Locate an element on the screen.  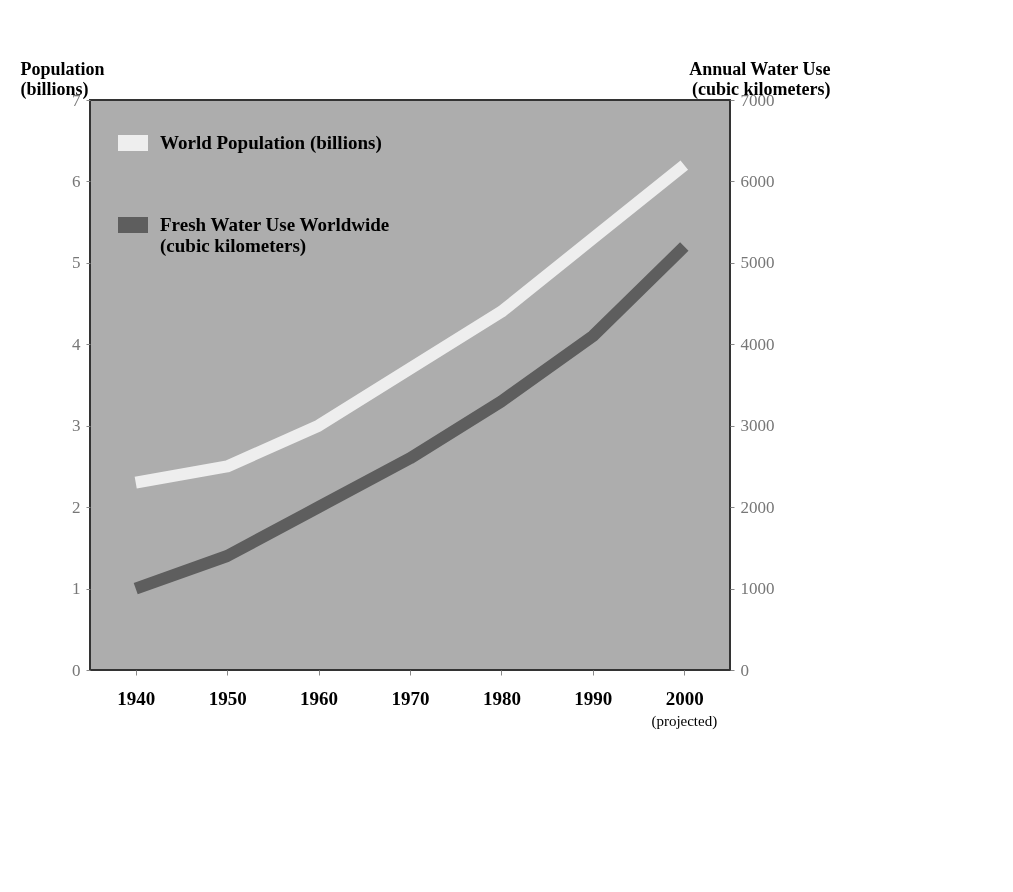
y-tick-label: 6 is located at coordinates (76, 181).